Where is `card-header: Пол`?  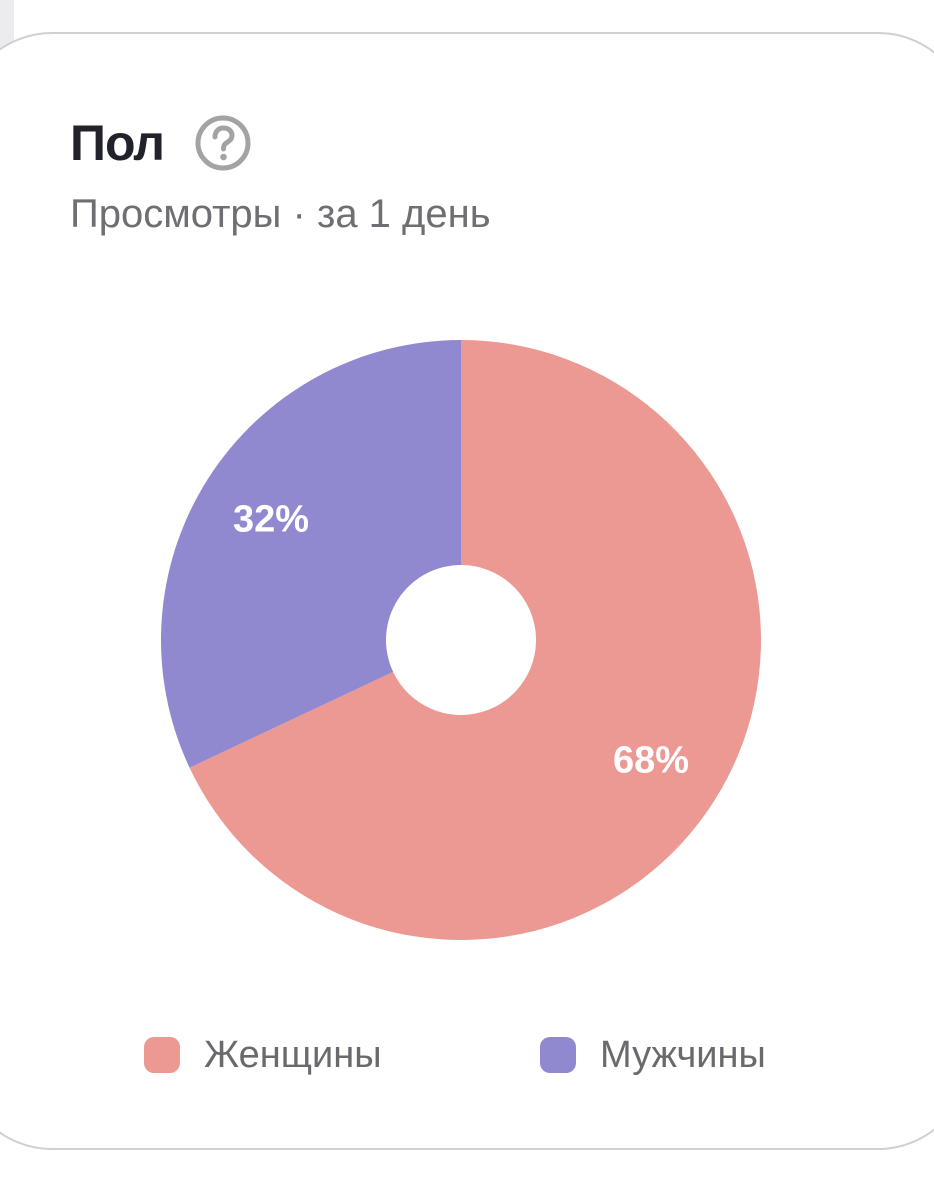 card-header: Пол is located at coordinates (161, 143).